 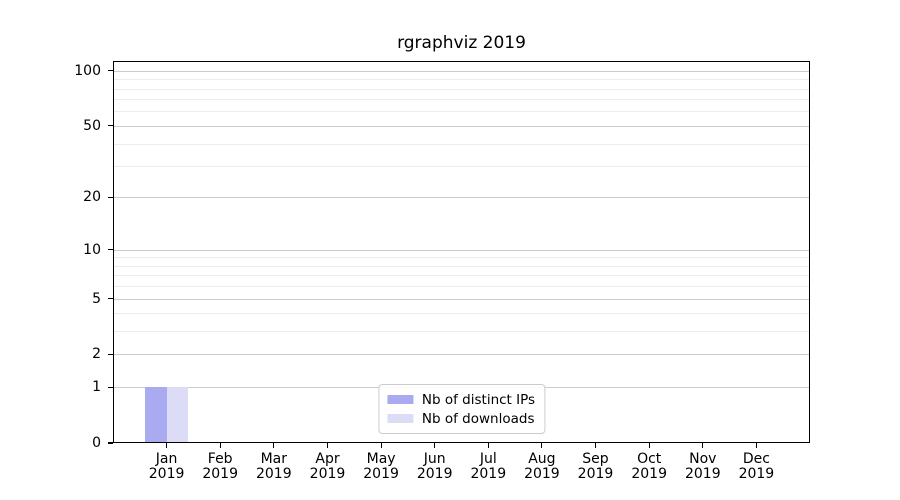 What do you see at coordinates (156, 415) in the screenshot?
I see `bar-jan-distinct-ips` at bounding box center [156, 415].